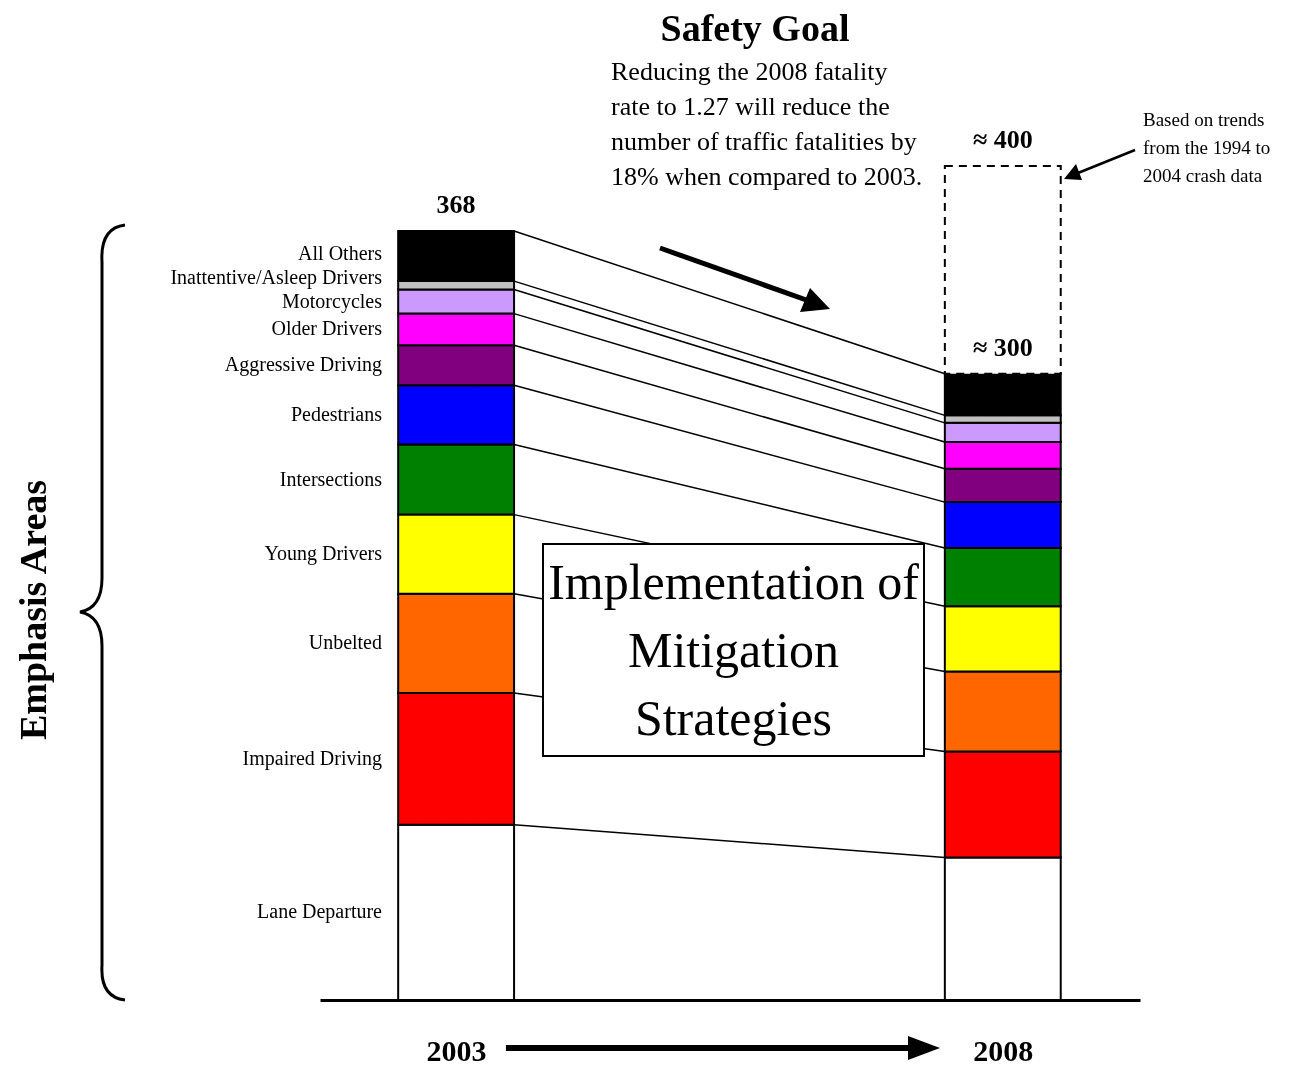 This screenshot has height=1066, width=1307. What do you see at coordinates (327, 328) in the screenshot?
I see `series-label: Older Drivers` at bounding box center [327, 328].